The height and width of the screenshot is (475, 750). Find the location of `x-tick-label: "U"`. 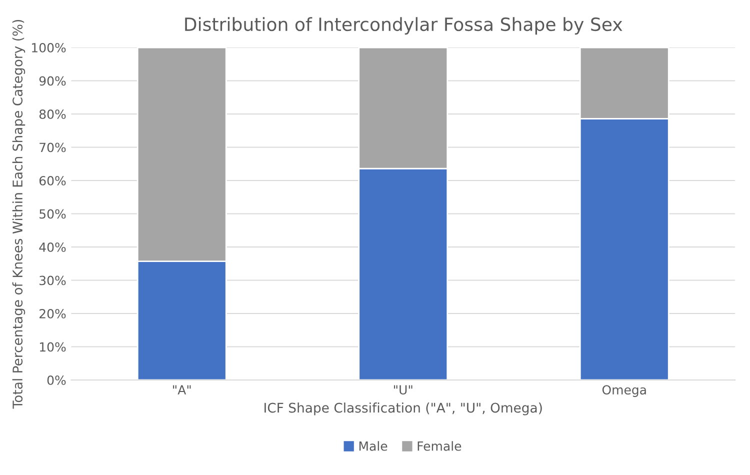

x-tick-label: "U" is located at coordinates (403, 390).